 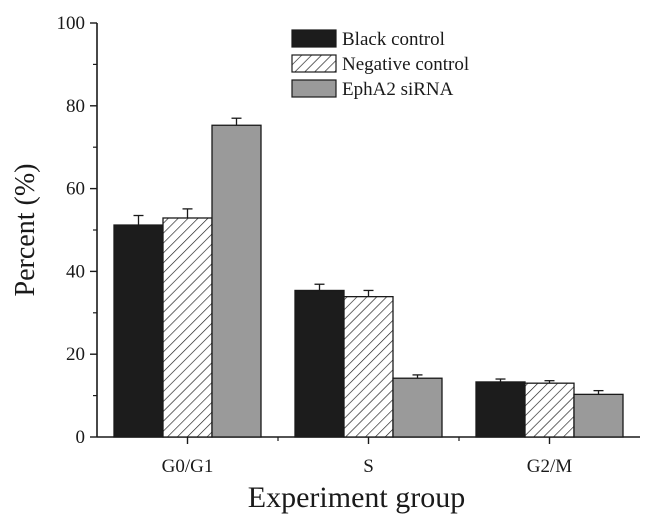 I want to click on x-tick-label: G2/M, so click(x=550, y=466).